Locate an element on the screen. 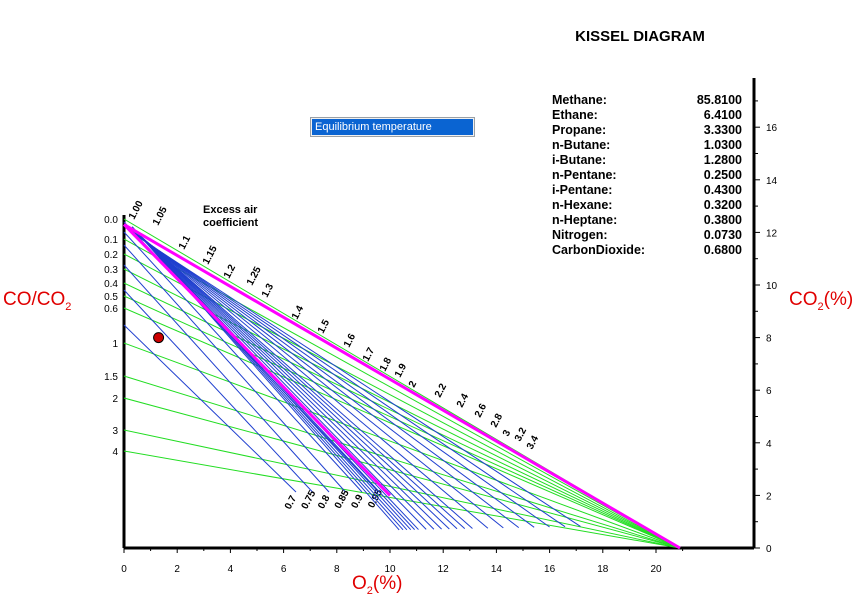 Image resolution: width=868 pixels, height=607 pixels. co2-tick-label: 0 is located at coordinates (769, 549).